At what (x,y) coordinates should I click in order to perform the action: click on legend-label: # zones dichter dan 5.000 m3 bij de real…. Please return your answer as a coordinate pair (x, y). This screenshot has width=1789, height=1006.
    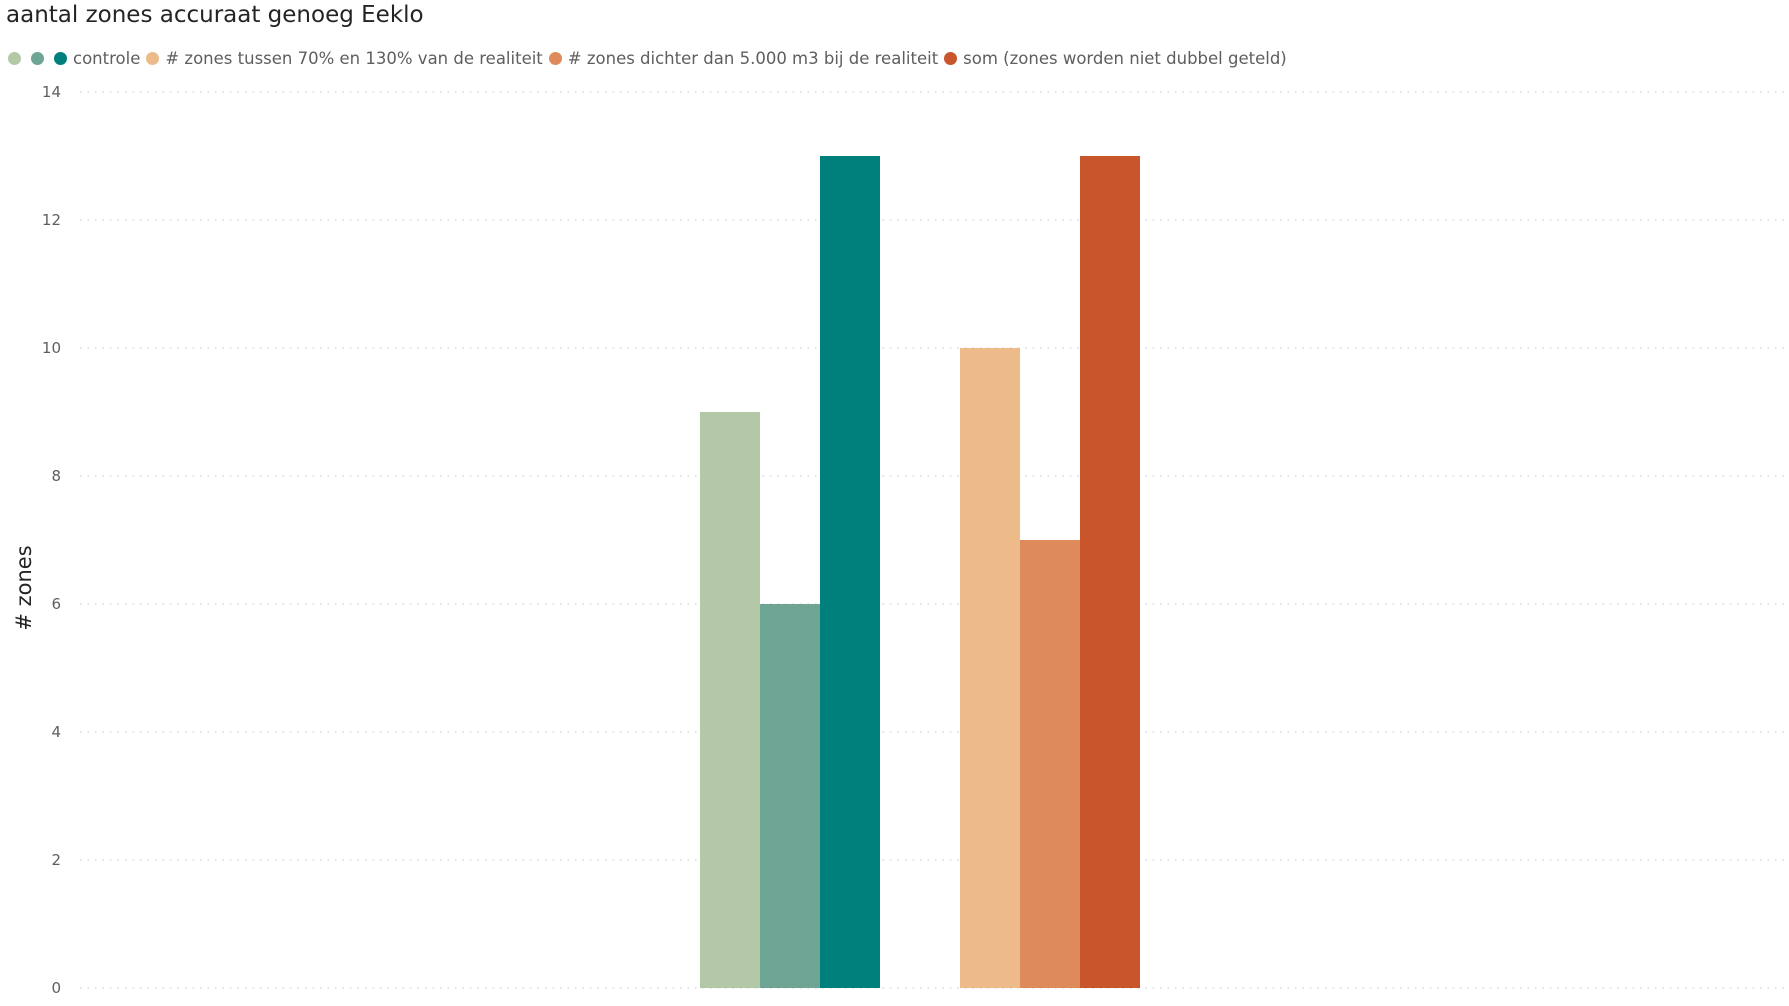
    Looking at the image, I should click on (753, 58).